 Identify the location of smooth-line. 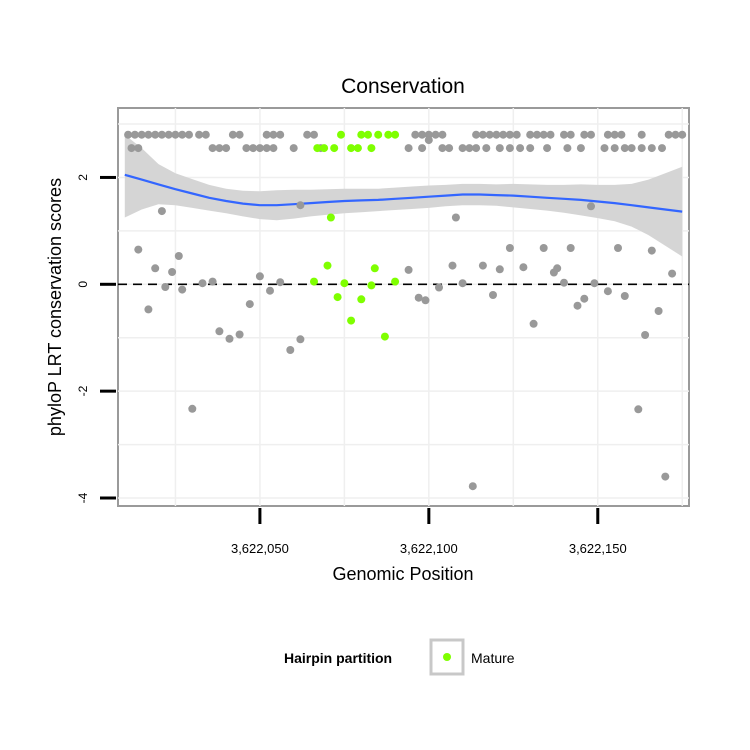
(403, 193).